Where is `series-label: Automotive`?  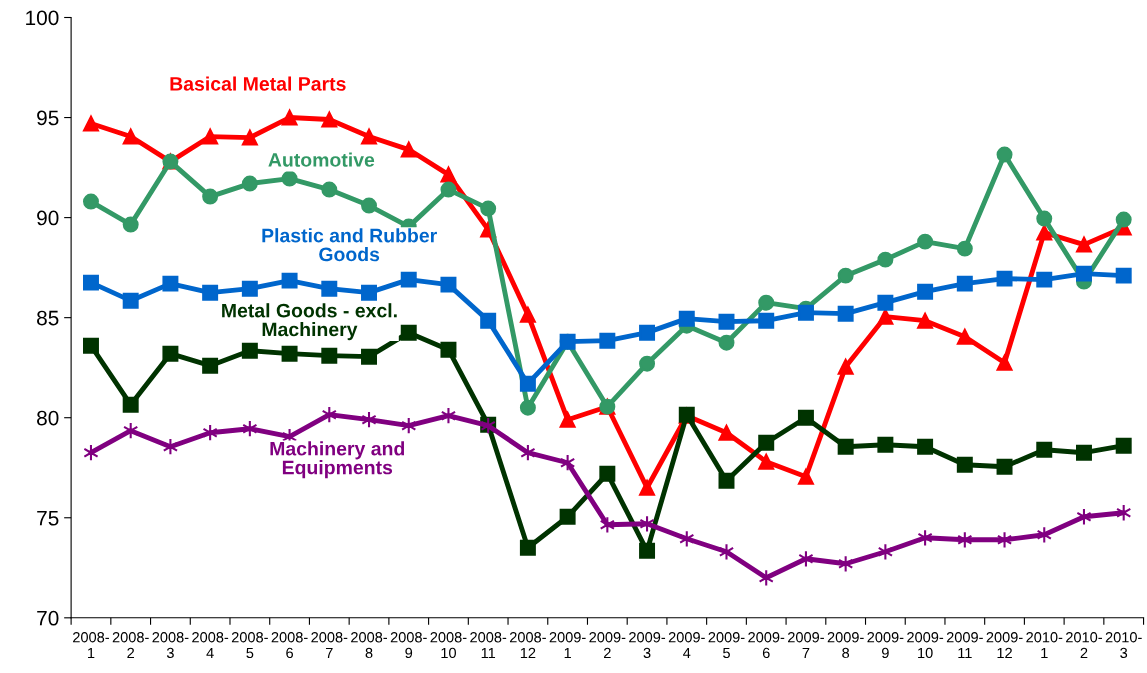
series-label: Automotive is located at coordinates (321, 159).